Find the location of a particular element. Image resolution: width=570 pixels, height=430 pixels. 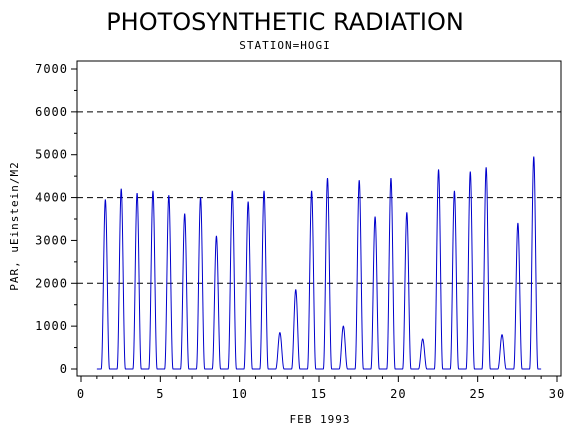

y-tick-label: 2000 is located at coordinates (51, 283).